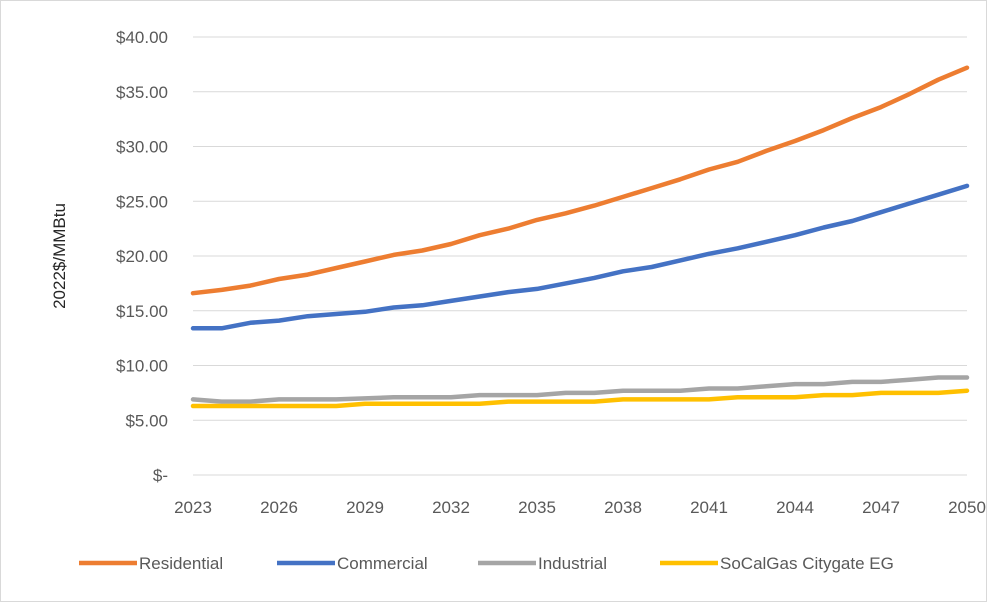 The image size is (987, 602). Describe the element at coordinates (580, 507) in the screenshot. I see `x-axis-tick-labels: 2023 2026 2029 2032 2035 2038 2041 2044 2047 2050` at that location.